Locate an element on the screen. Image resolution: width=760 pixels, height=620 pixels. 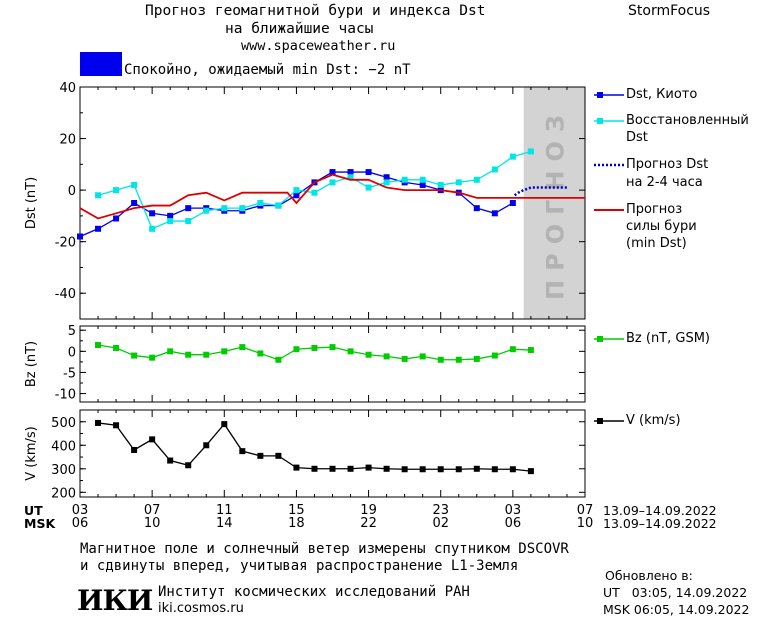
updated-msk: MSK 06:05, 14.09.2022 is located at coordinates (676, 609).